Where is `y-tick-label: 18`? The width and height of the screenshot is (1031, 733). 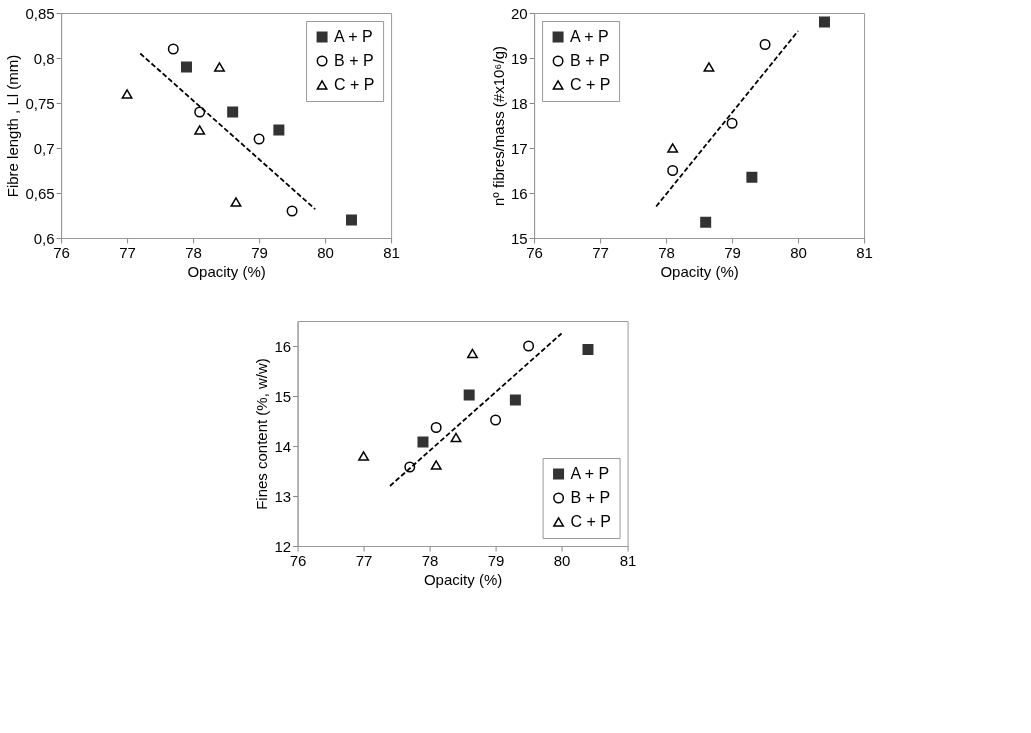
y-tick-label: 18 is located at coordinates (519, 103).